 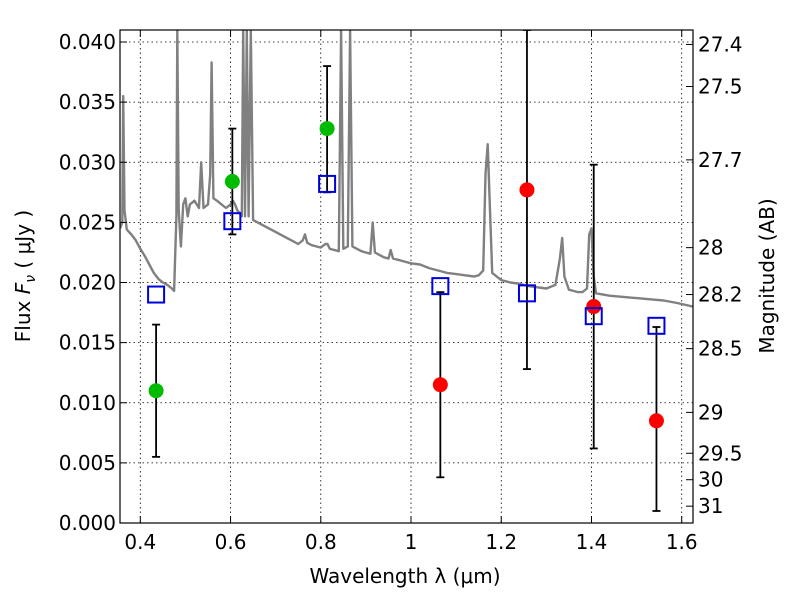 I want to click on y-tick-label: 0.040, so click(x=87, y=42).